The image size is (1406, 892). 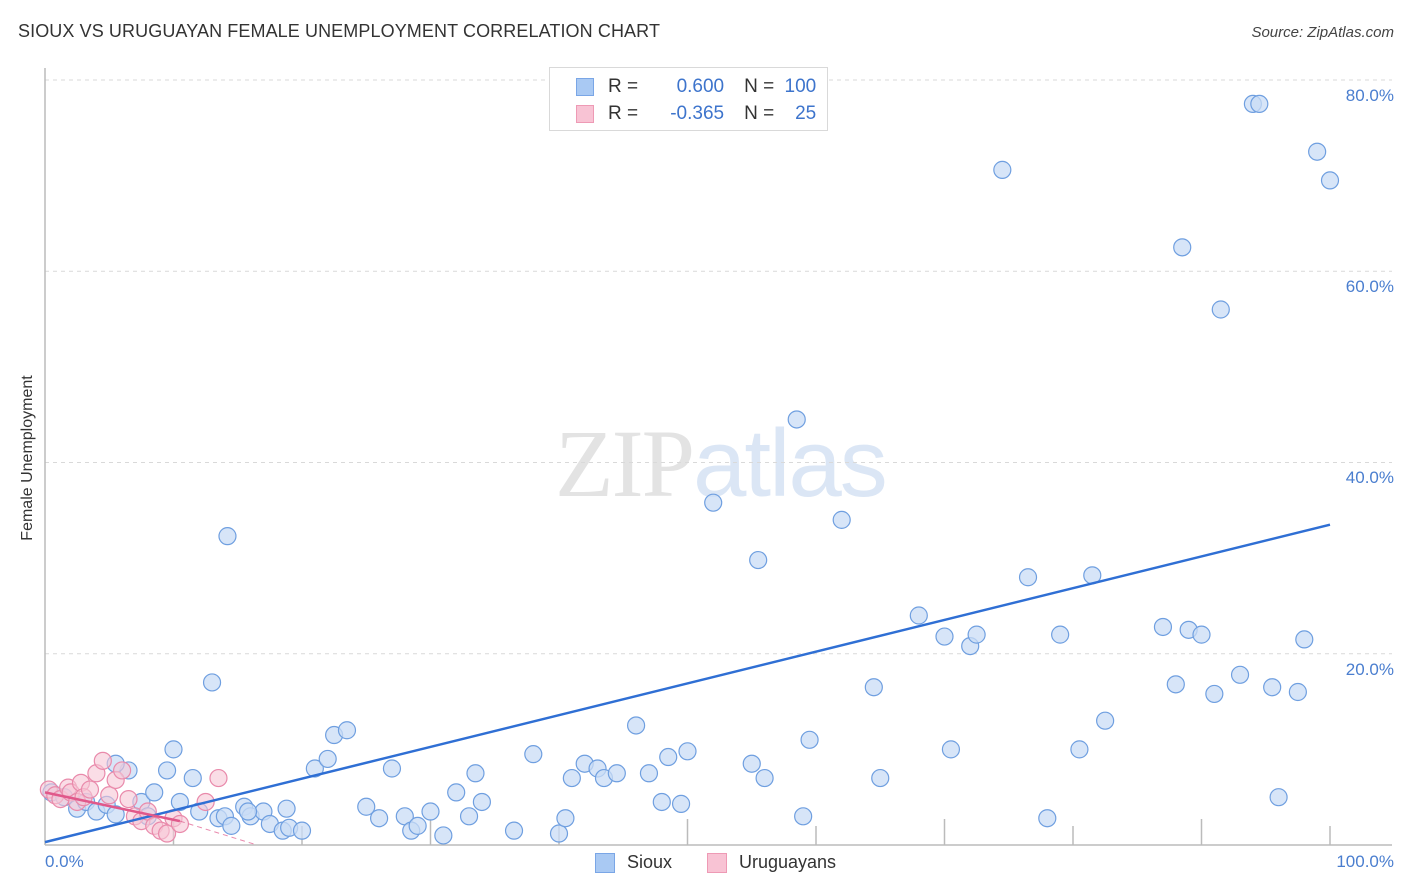 I want to click on uruguayan-swatch-icon, so click(x=717, y=862).